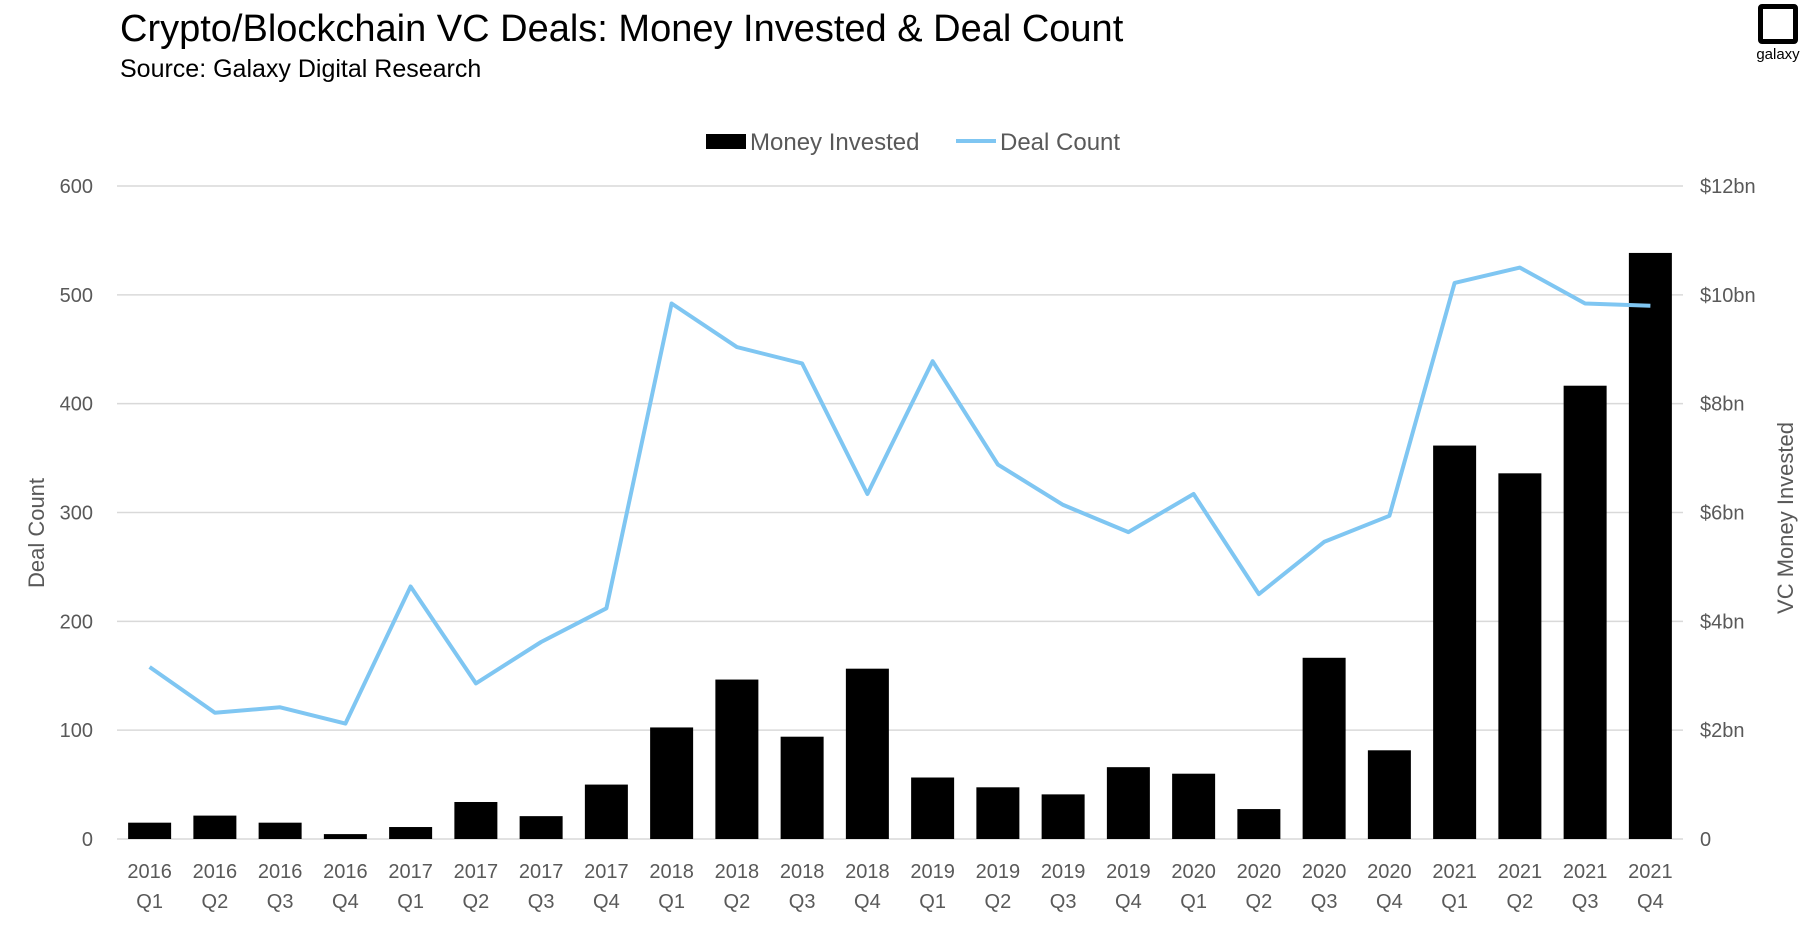  I want to click on y-right-tick-label: $8bn, so click(1722, 405).